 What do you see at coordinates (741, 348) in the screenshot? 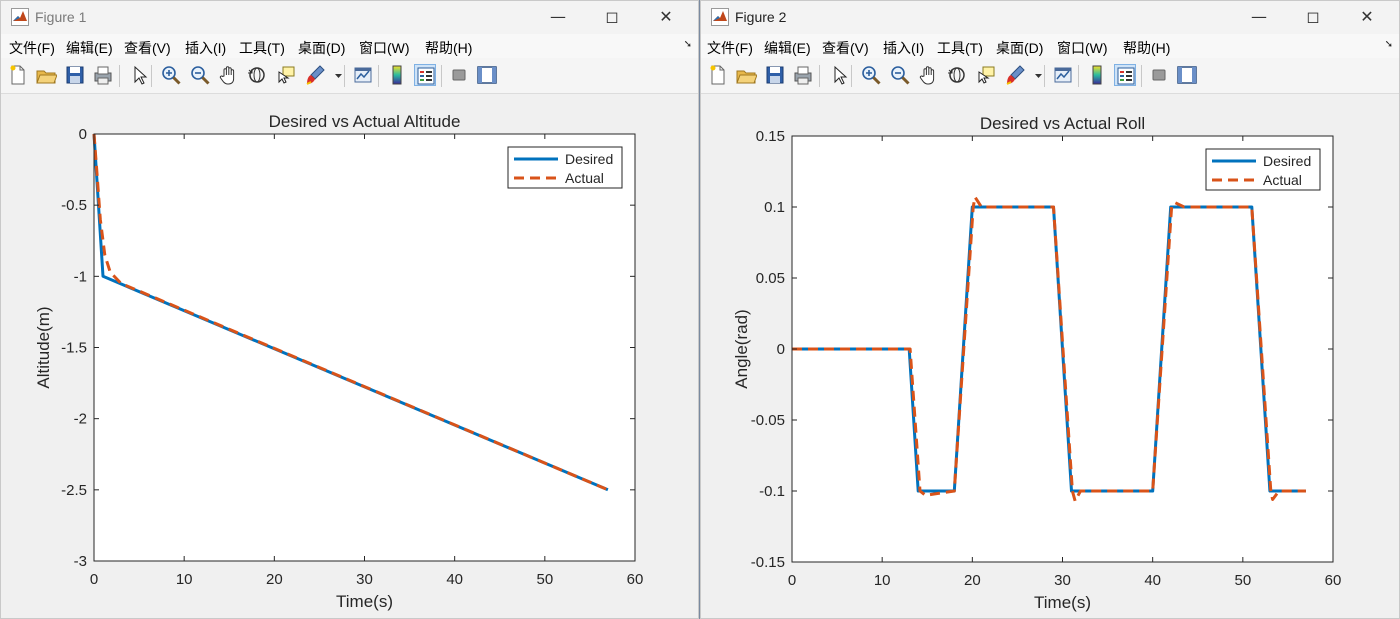
I see `y-axis-label: Angle(rad)` at bounding box center [741, 348].